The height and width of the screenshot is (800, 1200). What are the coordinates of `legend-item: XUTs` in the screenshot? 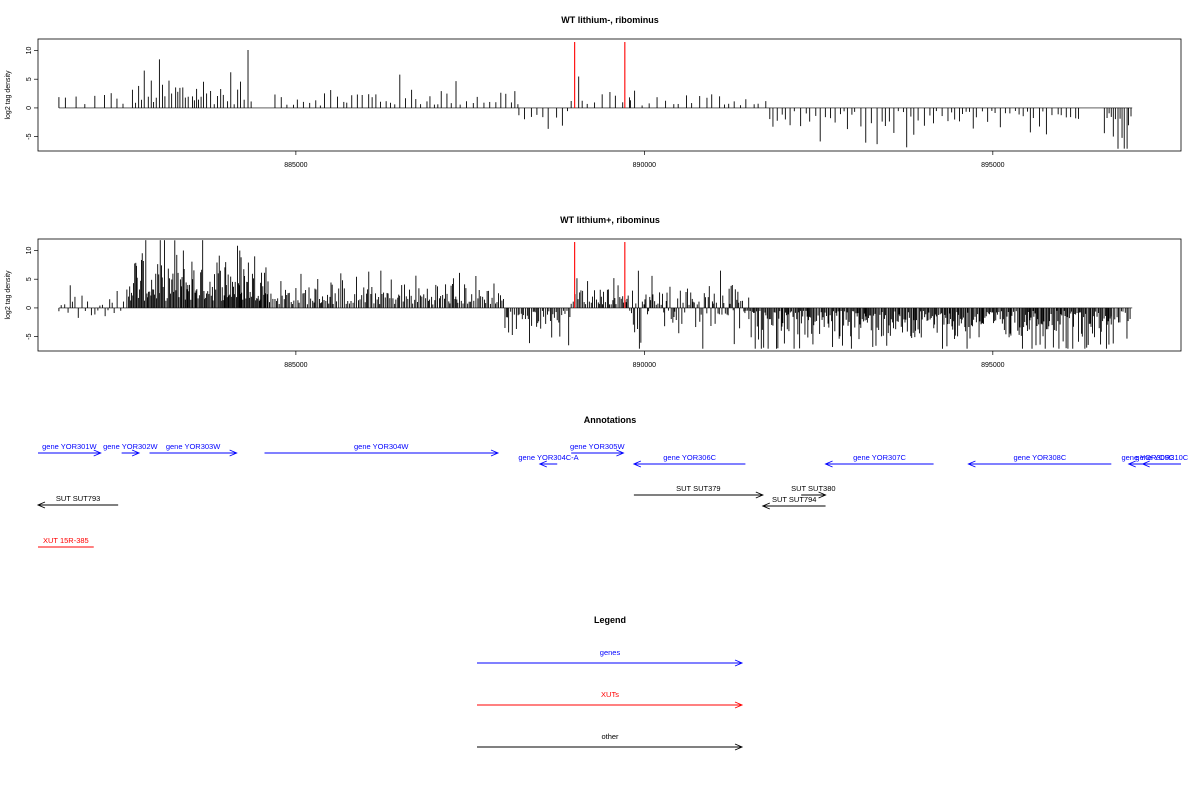 It's located at (610, 699).